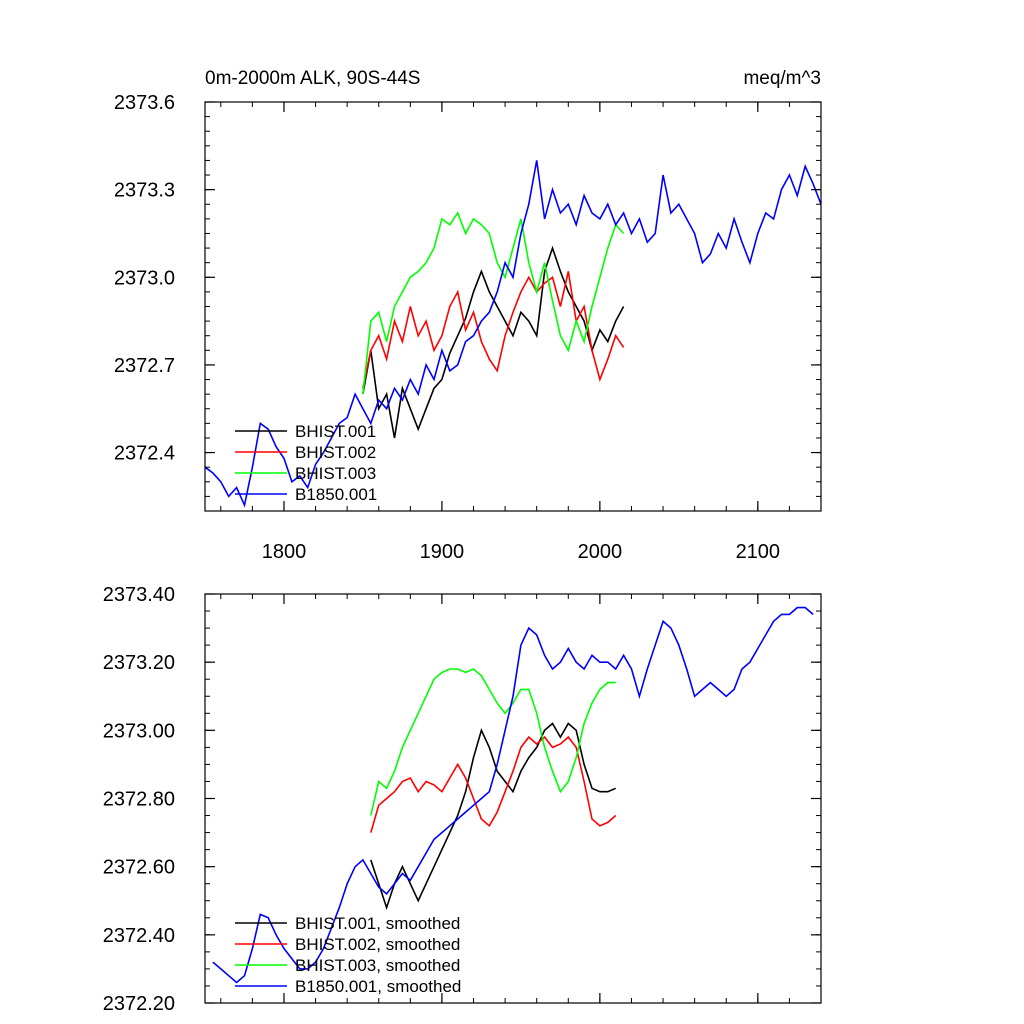 The width and height of the screenshot is (1024, 1024). What do you see at coordinates (336, 494) in the screenshot?
I see `legend-label: B1850.001` at bounding box center [336, 494].